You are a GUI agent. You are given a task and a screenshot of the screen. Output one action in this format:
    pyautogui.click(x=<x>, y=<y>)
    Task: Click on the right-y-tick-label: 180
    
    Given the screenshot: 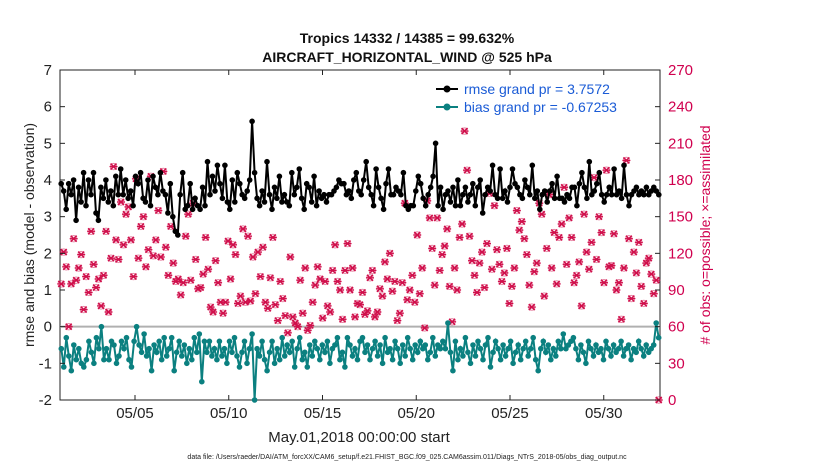 What is the action you would take?
    pyautogui.click(x=680, y=180)
    